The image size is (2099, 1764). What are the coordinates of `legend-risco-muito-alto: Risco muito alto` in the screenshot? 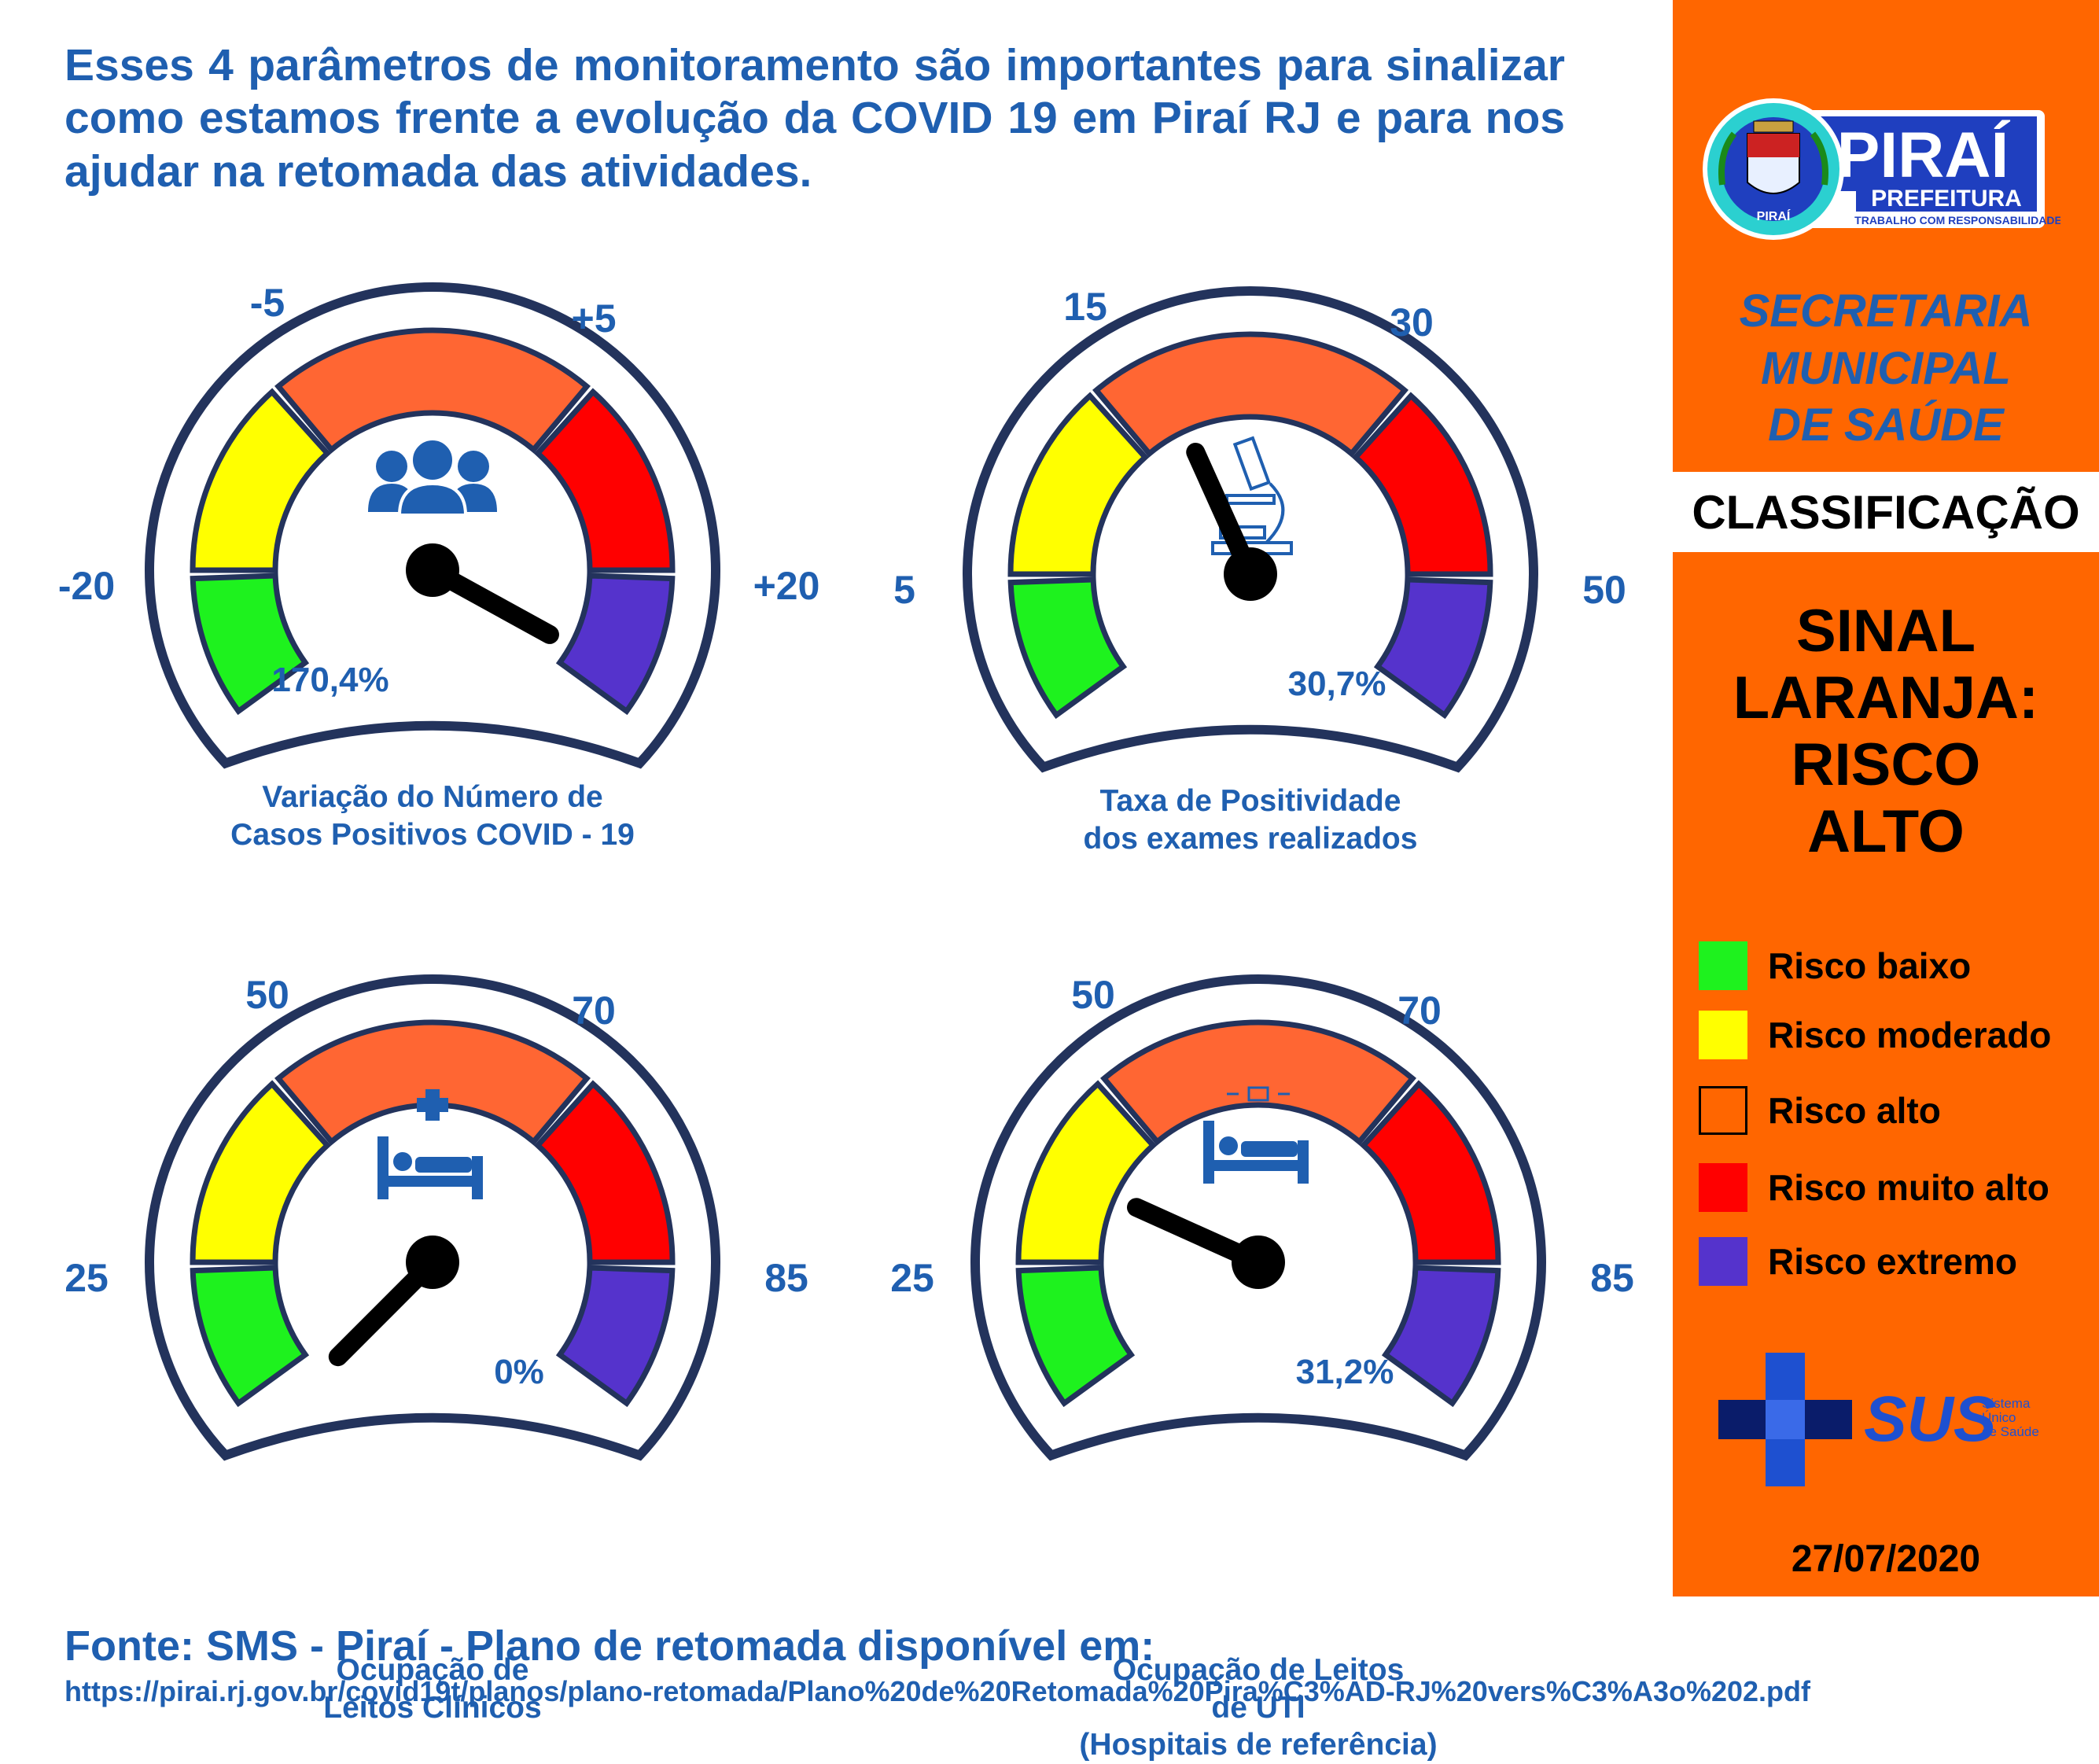 It's located at (1874, 1187).